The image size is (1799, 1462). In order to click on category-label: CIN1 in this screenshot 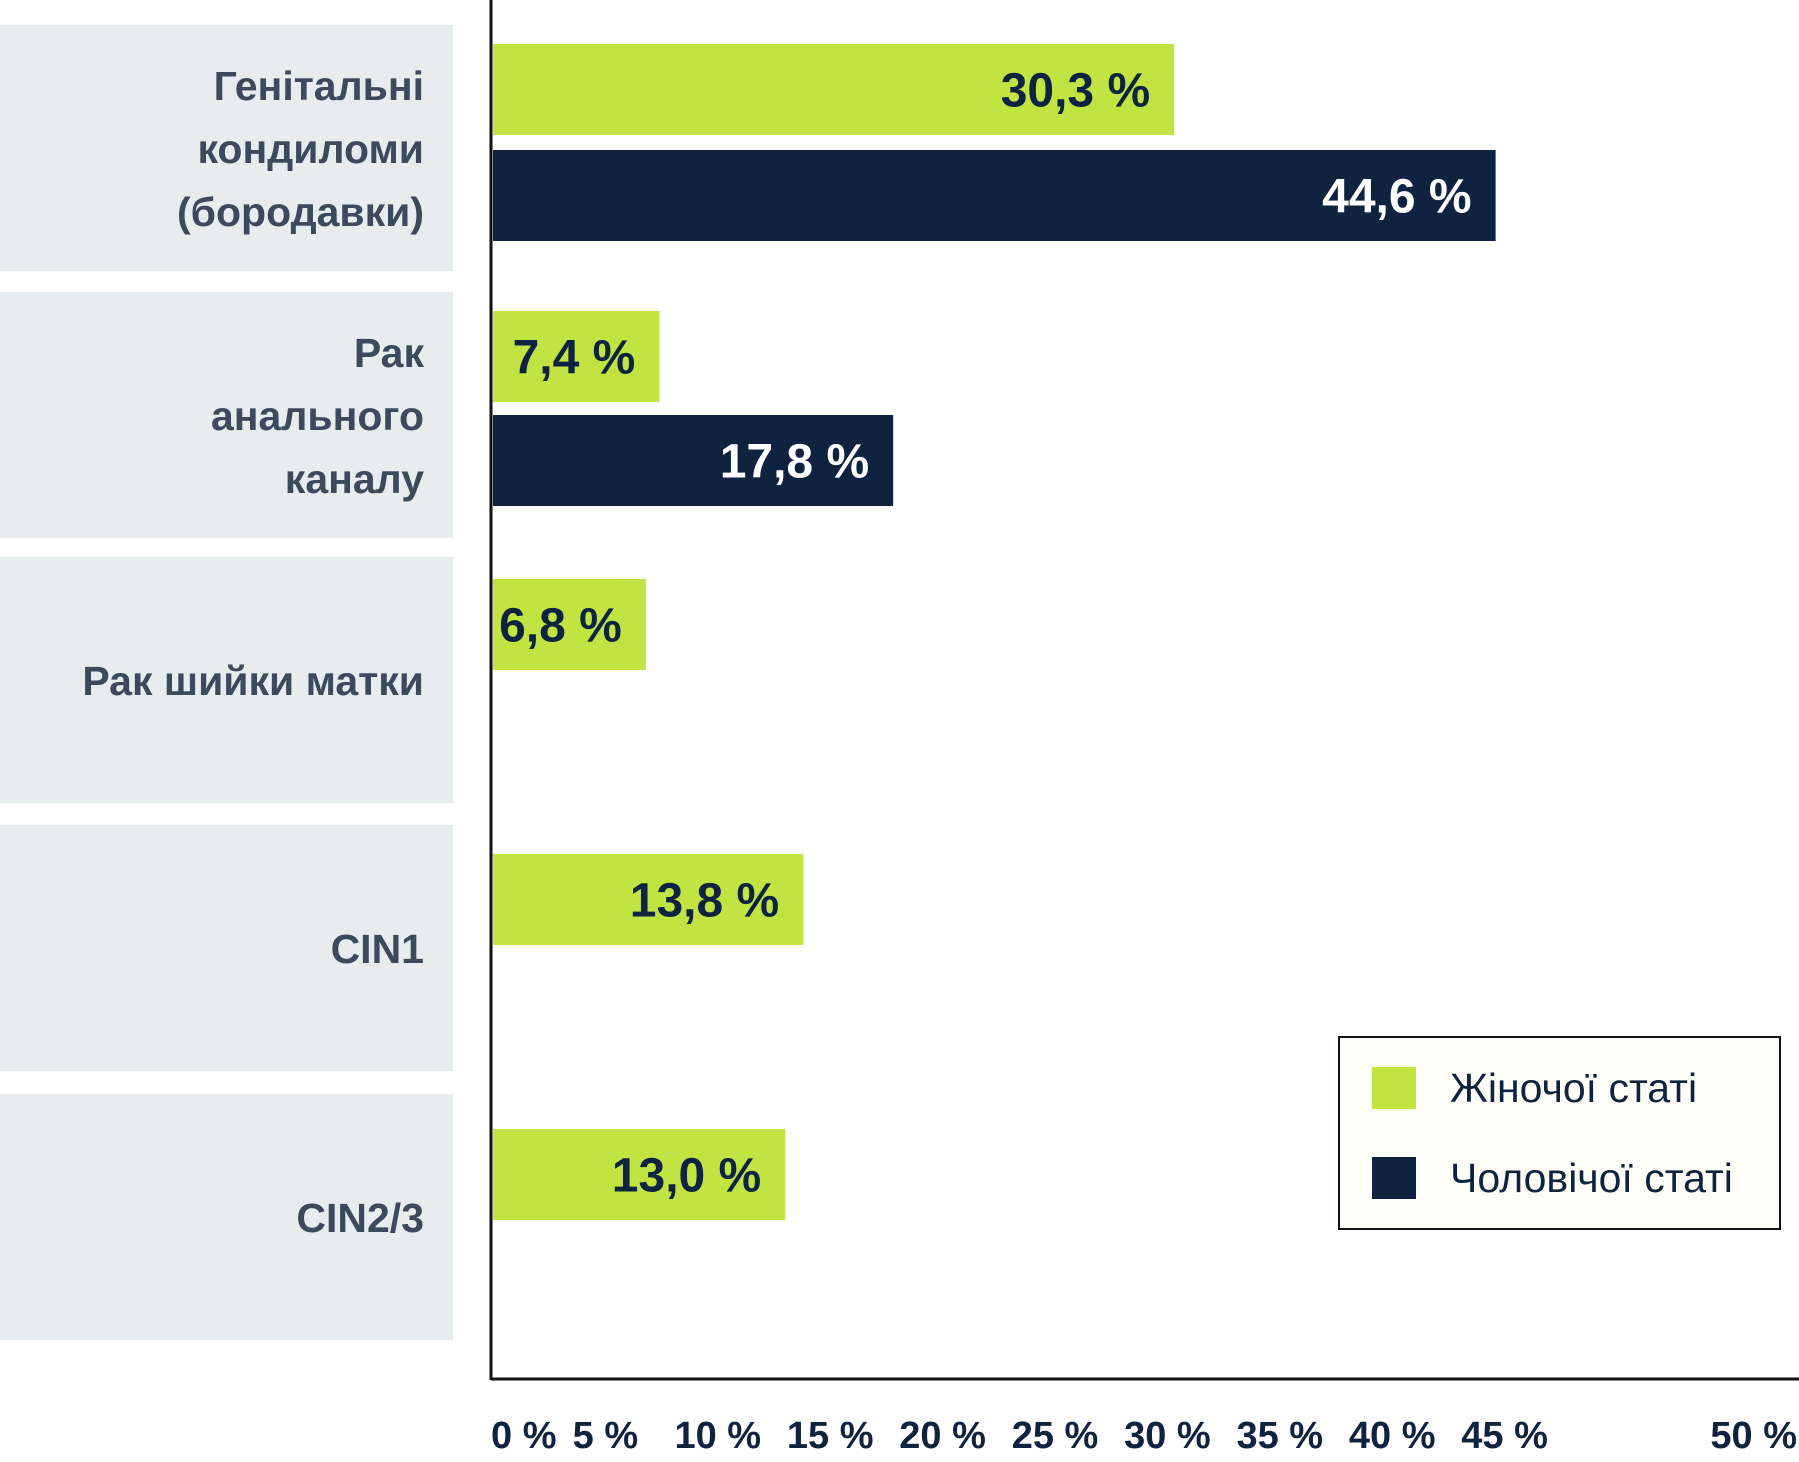, I will do `click(377, 949)`.